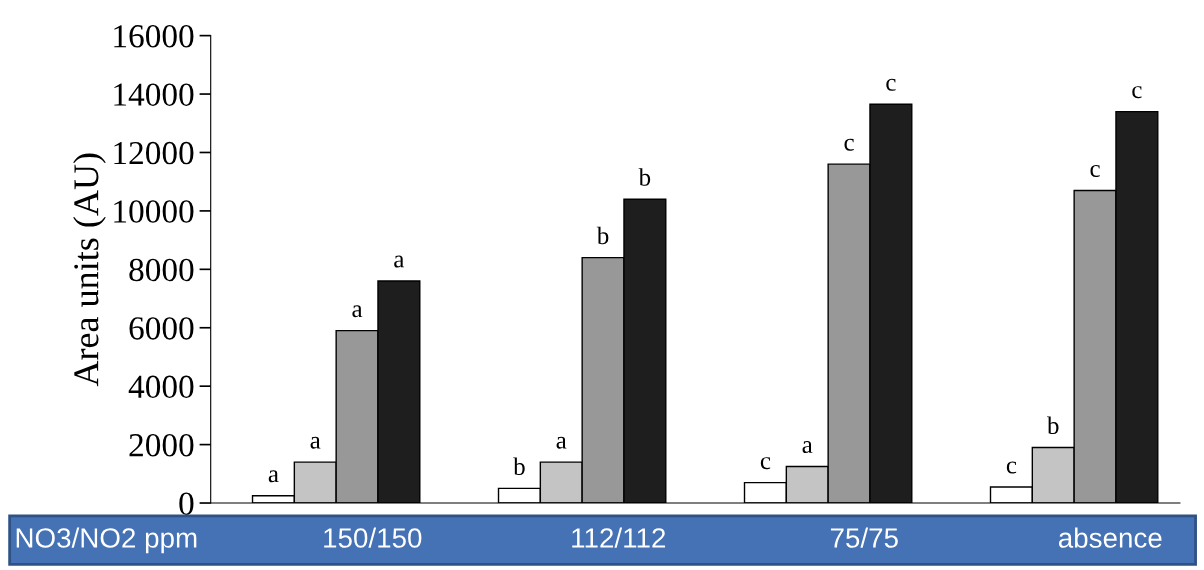  I want to click on y-tick-label: 10000, so click(154, 211).